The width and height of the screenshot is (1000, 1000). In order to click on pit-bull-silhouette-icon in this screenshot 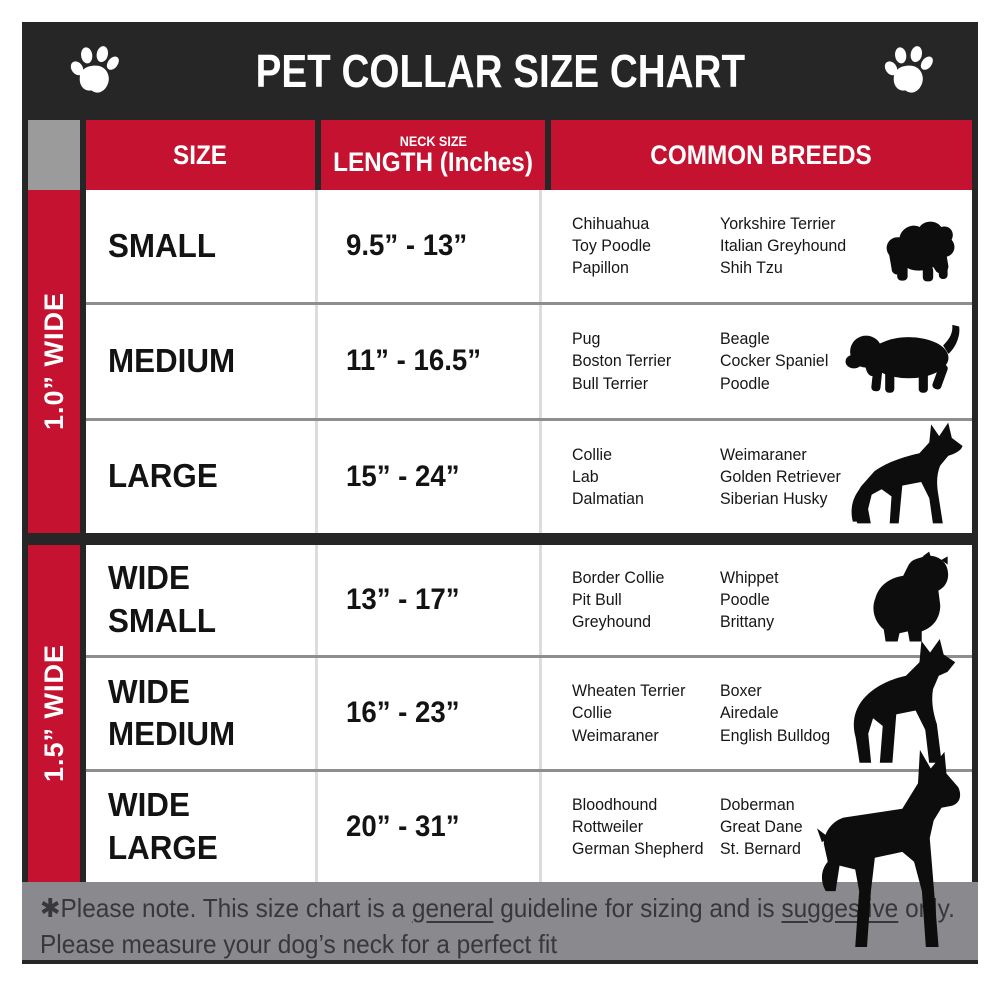, I will do `click(904, 697)`.